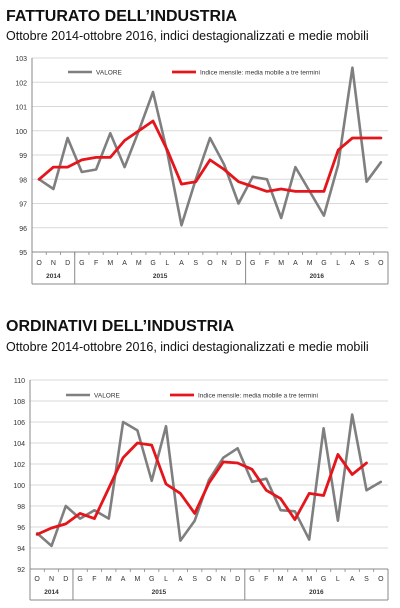  Describe the element at coordinates (166, 579) in the screenshot. I see `x-tick-label: L` at that location.